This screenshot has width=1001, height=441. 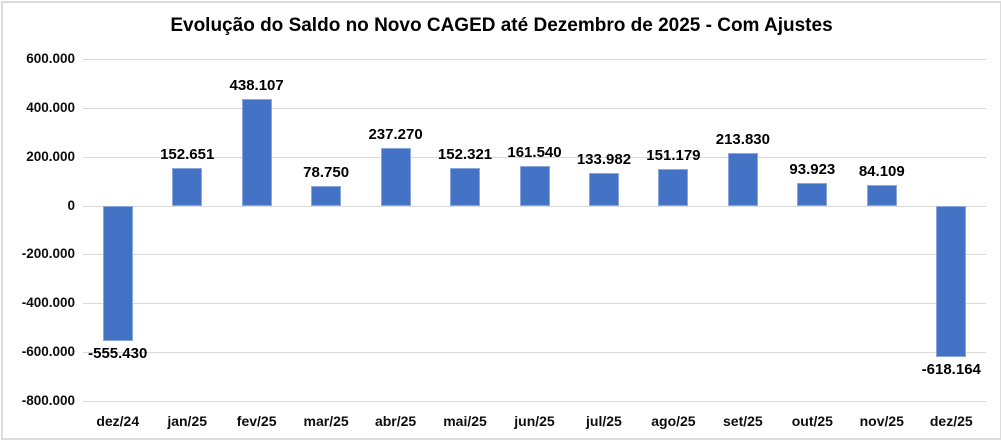 What do you see at coordinates (71, 205) in the screenshot?
I see `y-axis-tick-label: 0` at bounding box center [71, 205].